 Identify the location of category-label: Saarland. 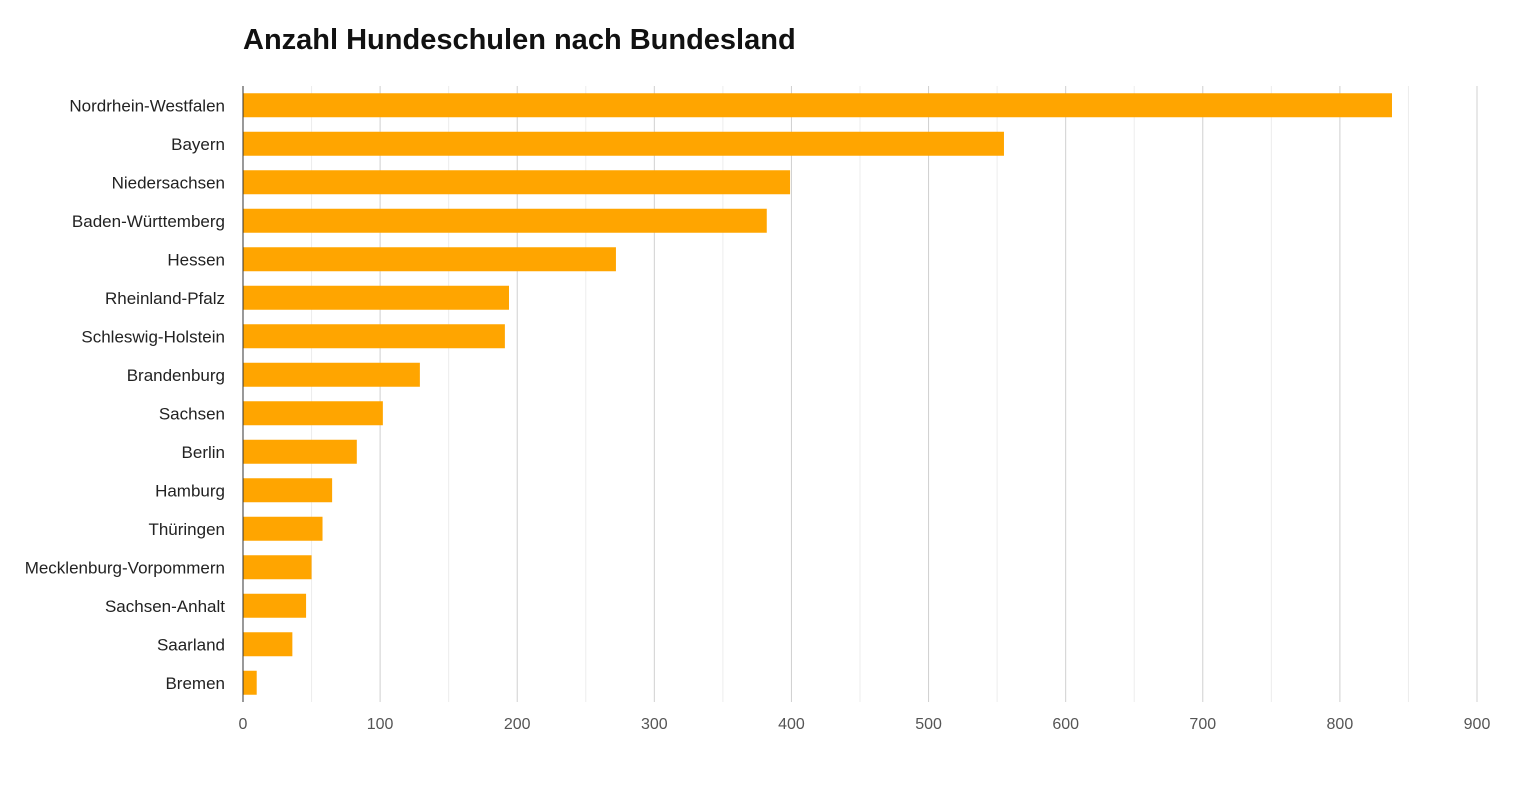
(191, 644).